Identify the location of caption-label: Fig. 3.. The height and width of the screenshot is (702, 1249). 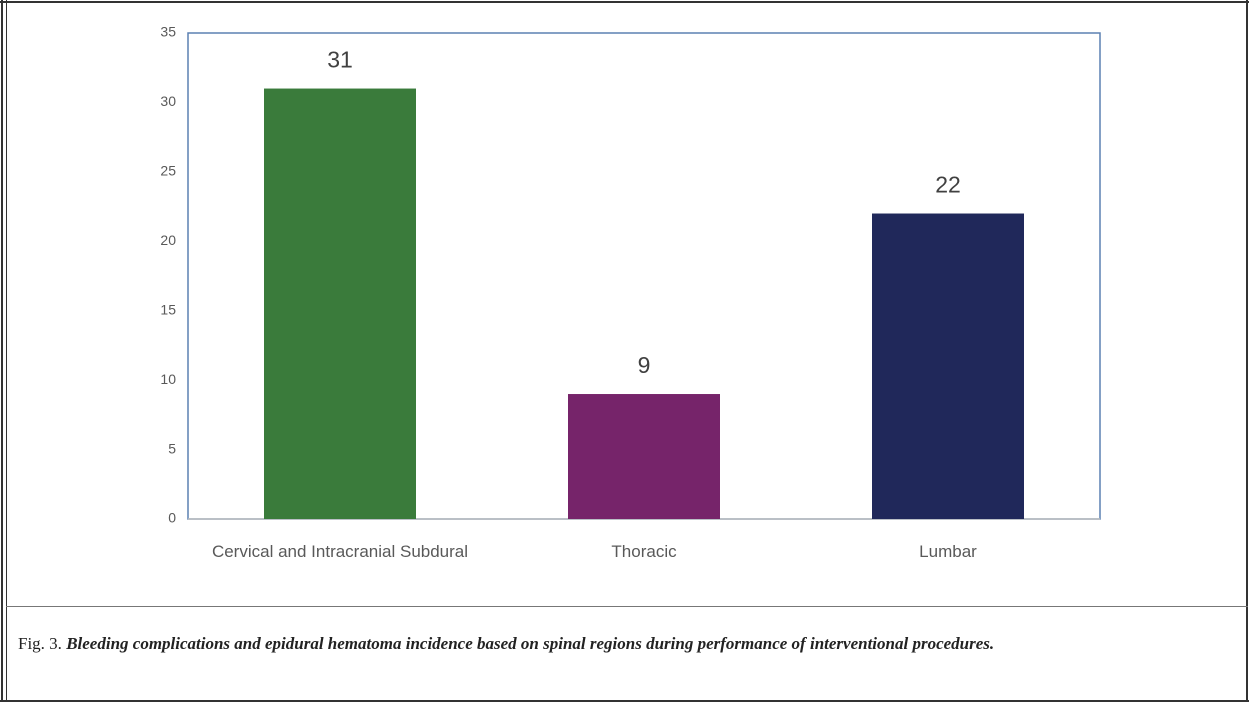
(40, 643).